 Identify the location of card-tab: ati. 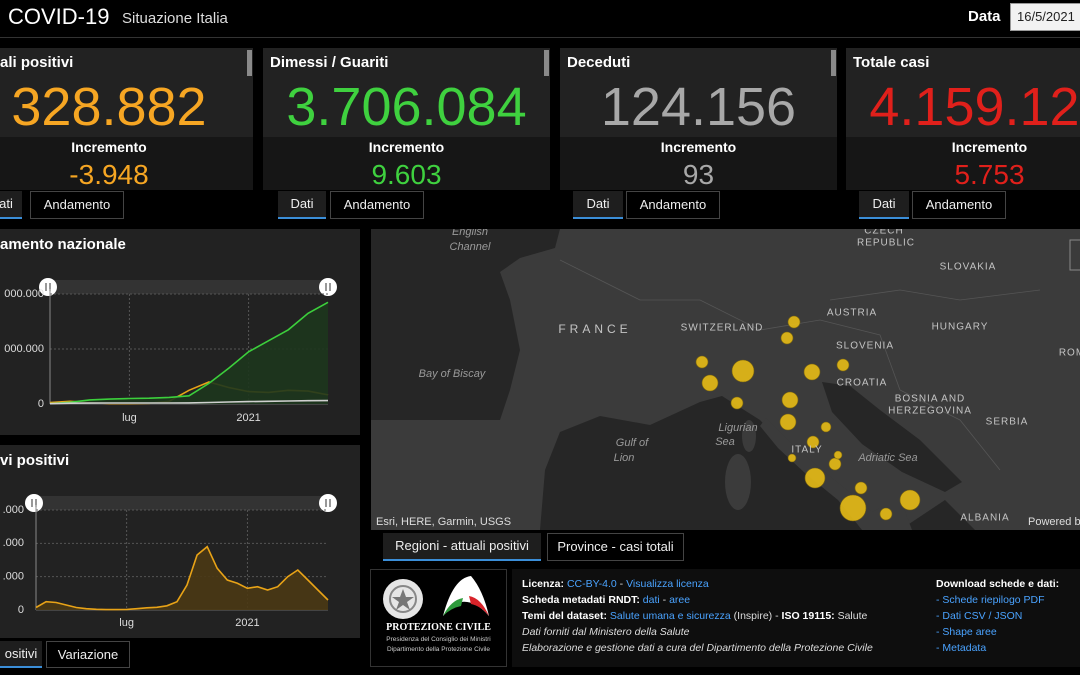
(11, 205).